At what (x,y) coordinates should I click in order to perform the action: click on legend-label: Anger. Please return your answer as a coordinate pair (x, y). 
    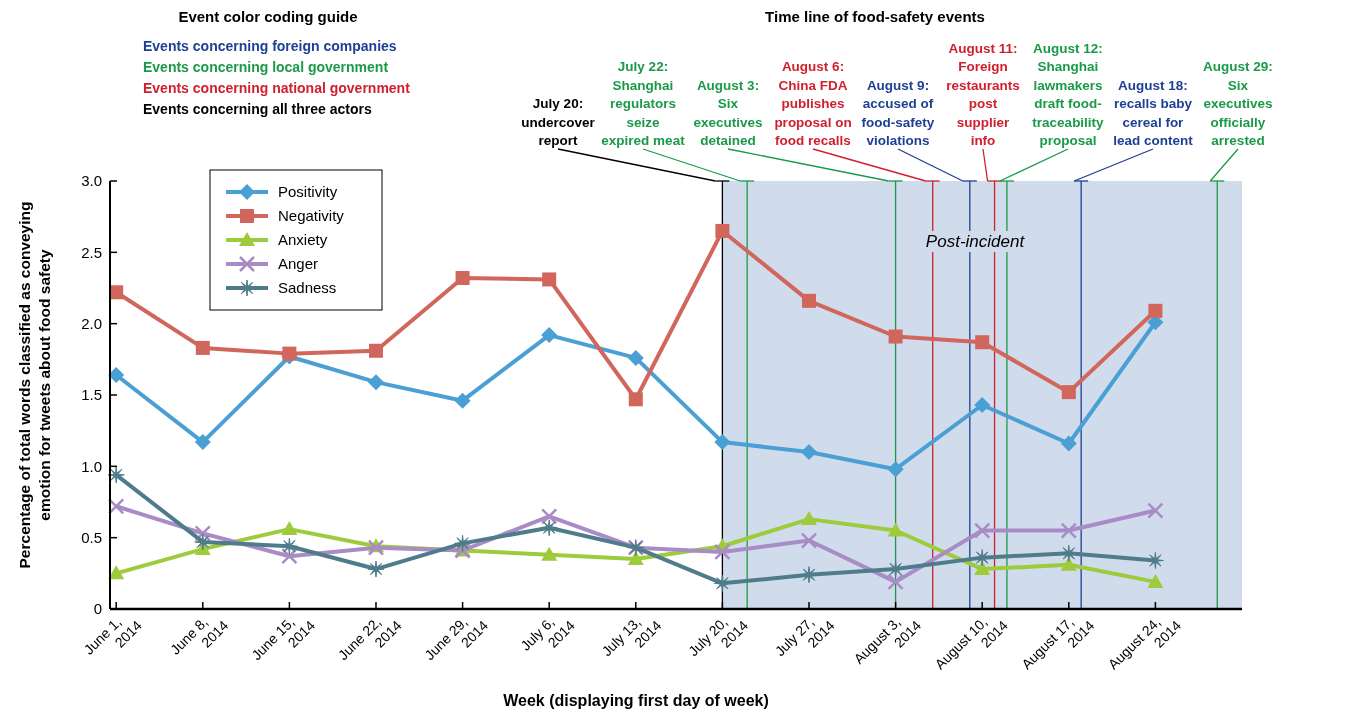
    Looking at the image, I should click on (298, 264).